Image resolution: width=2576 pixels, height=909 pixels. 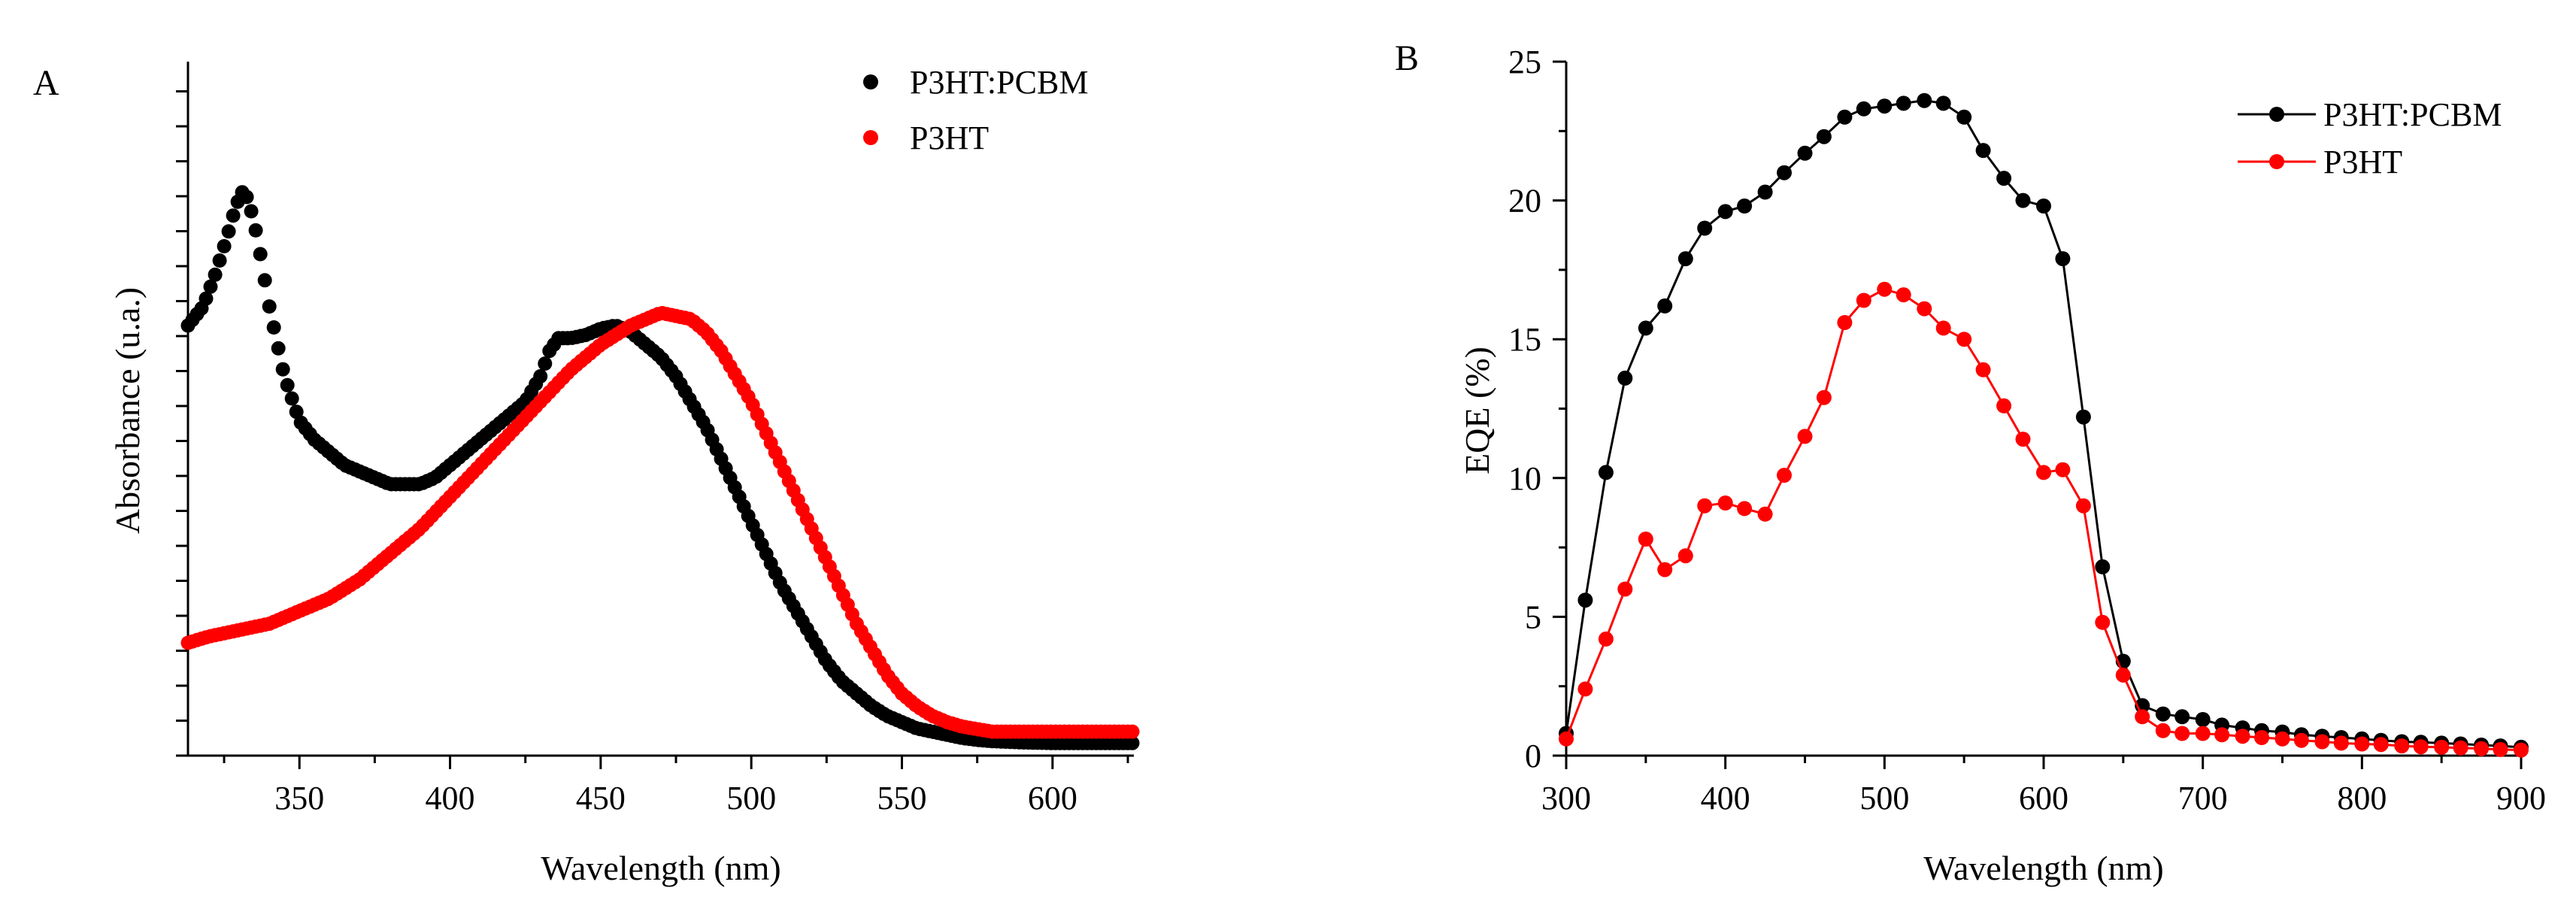 I want to click on panel-b-x-ticks: 300 400 500 600 700 800 900, so click(x=2043, y=787).